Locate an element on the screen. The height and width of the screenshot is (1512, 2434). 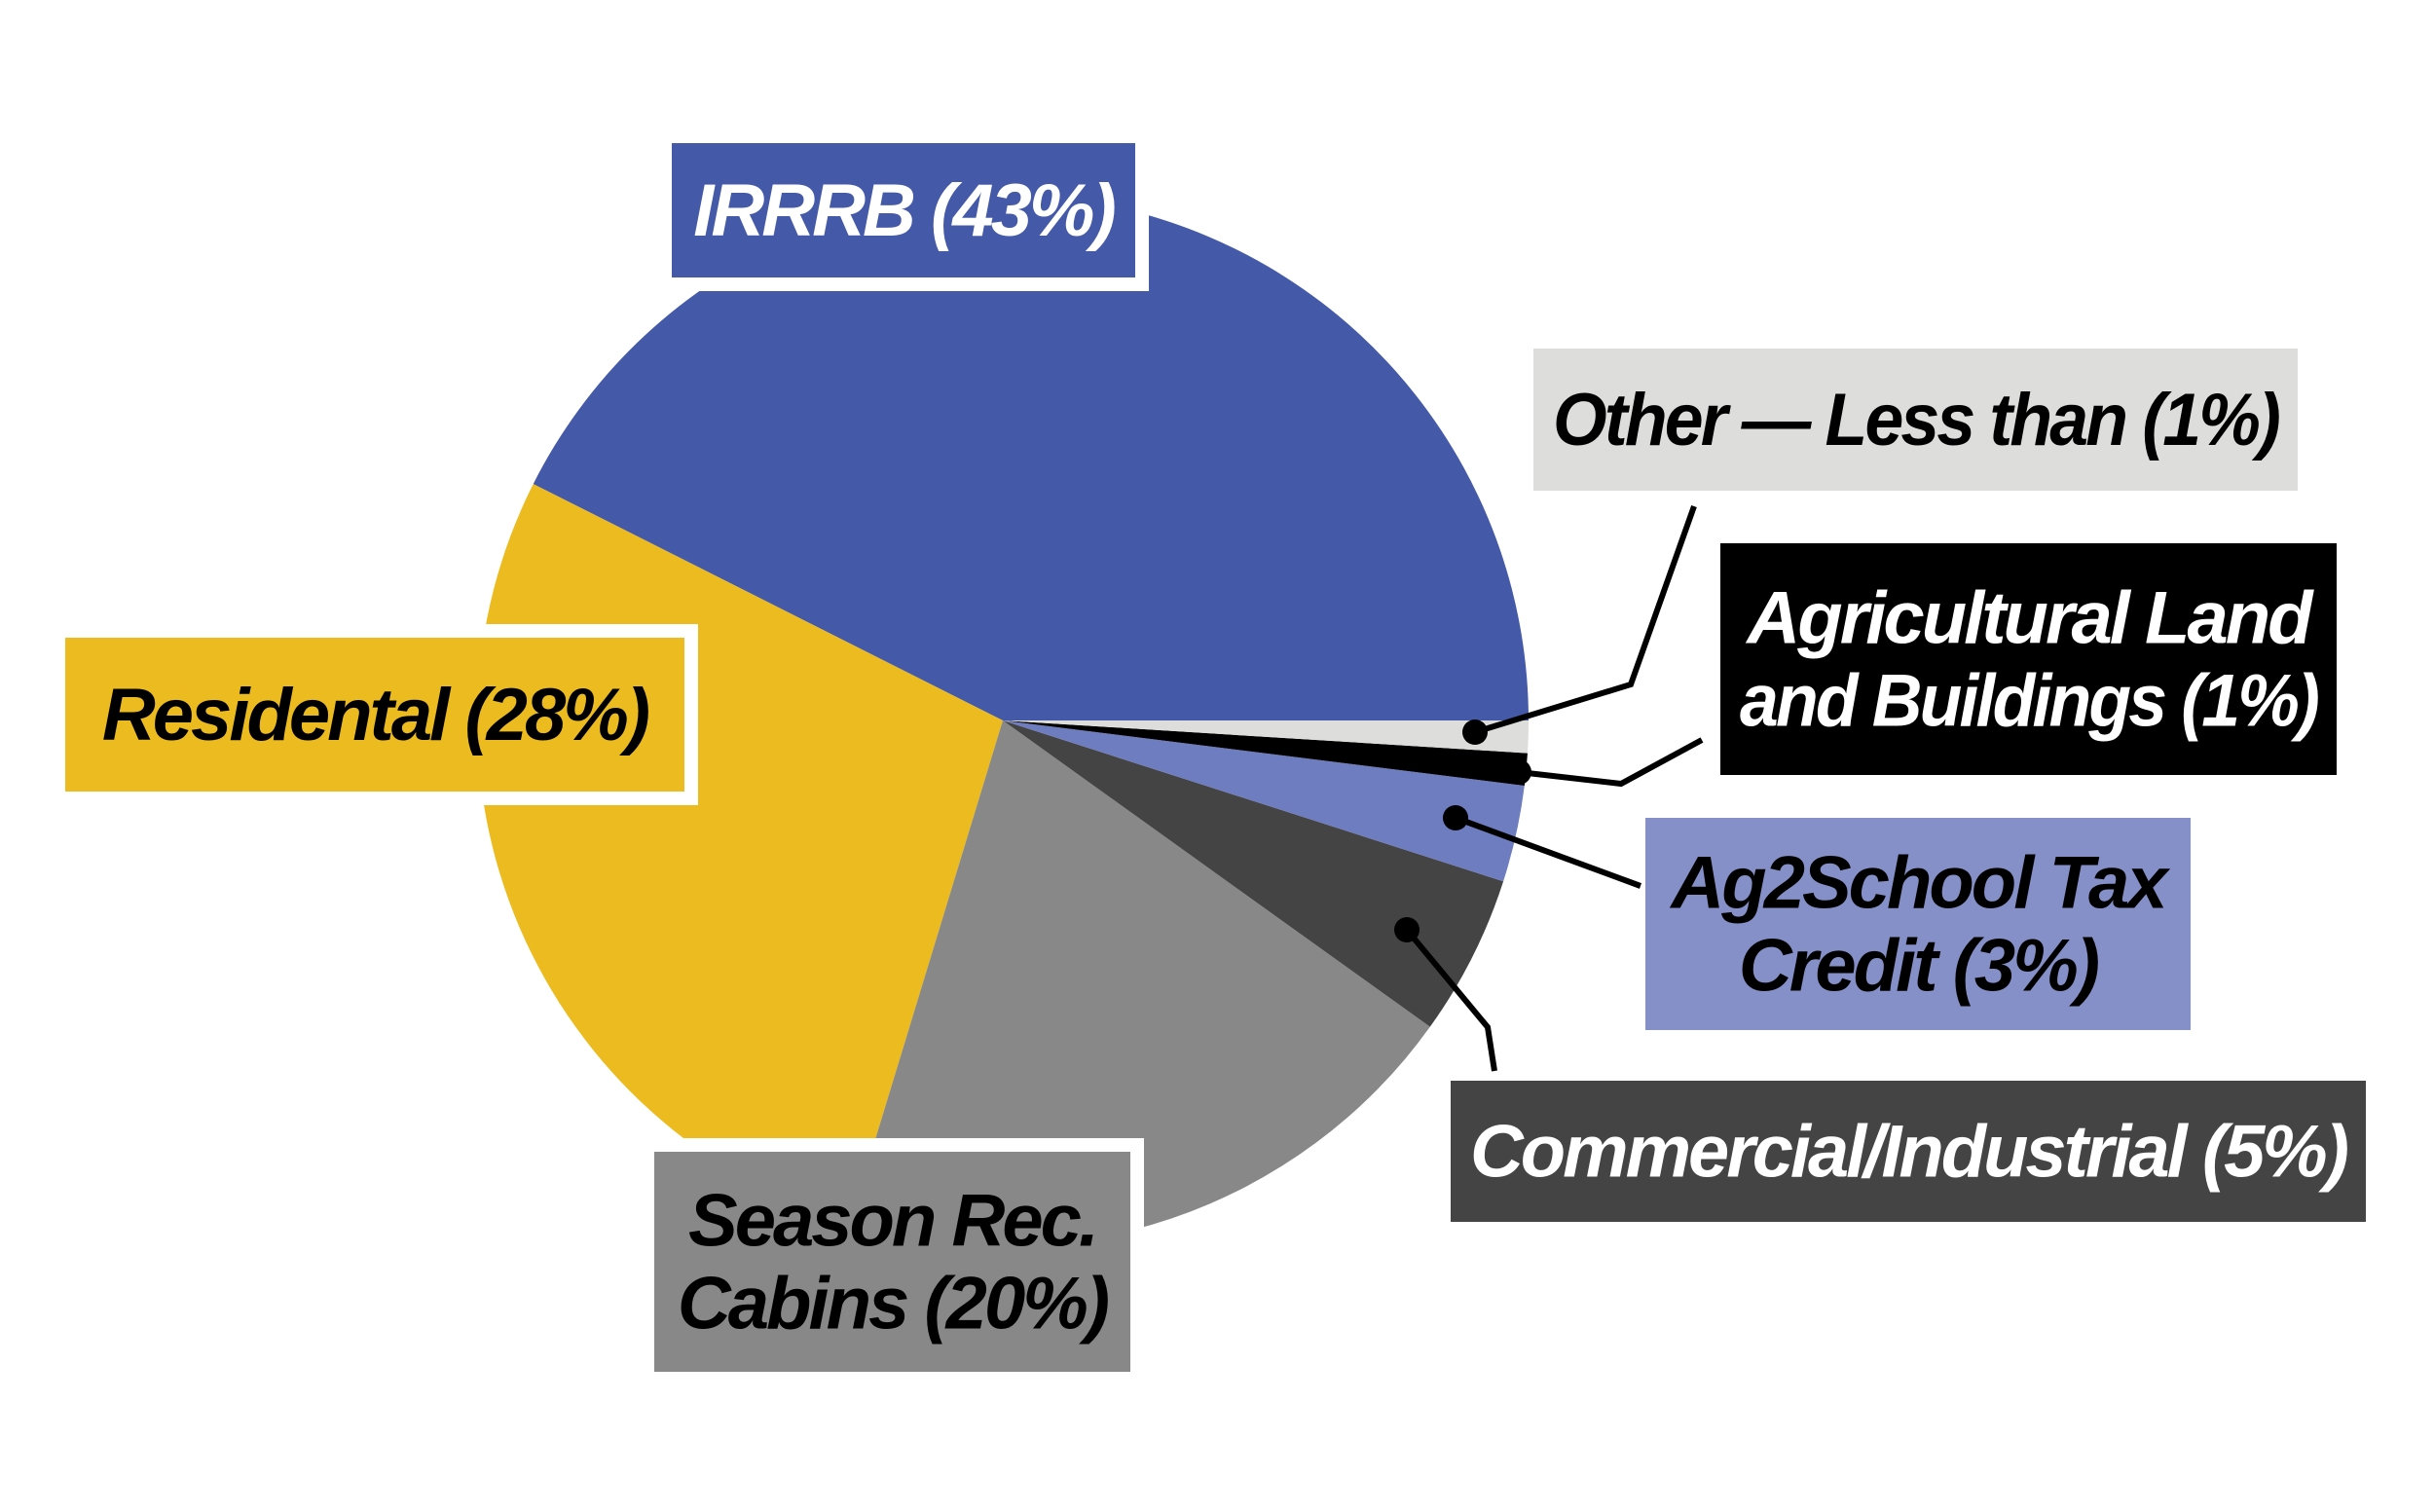
leader-line-other is located at coordinates (1585, 619).